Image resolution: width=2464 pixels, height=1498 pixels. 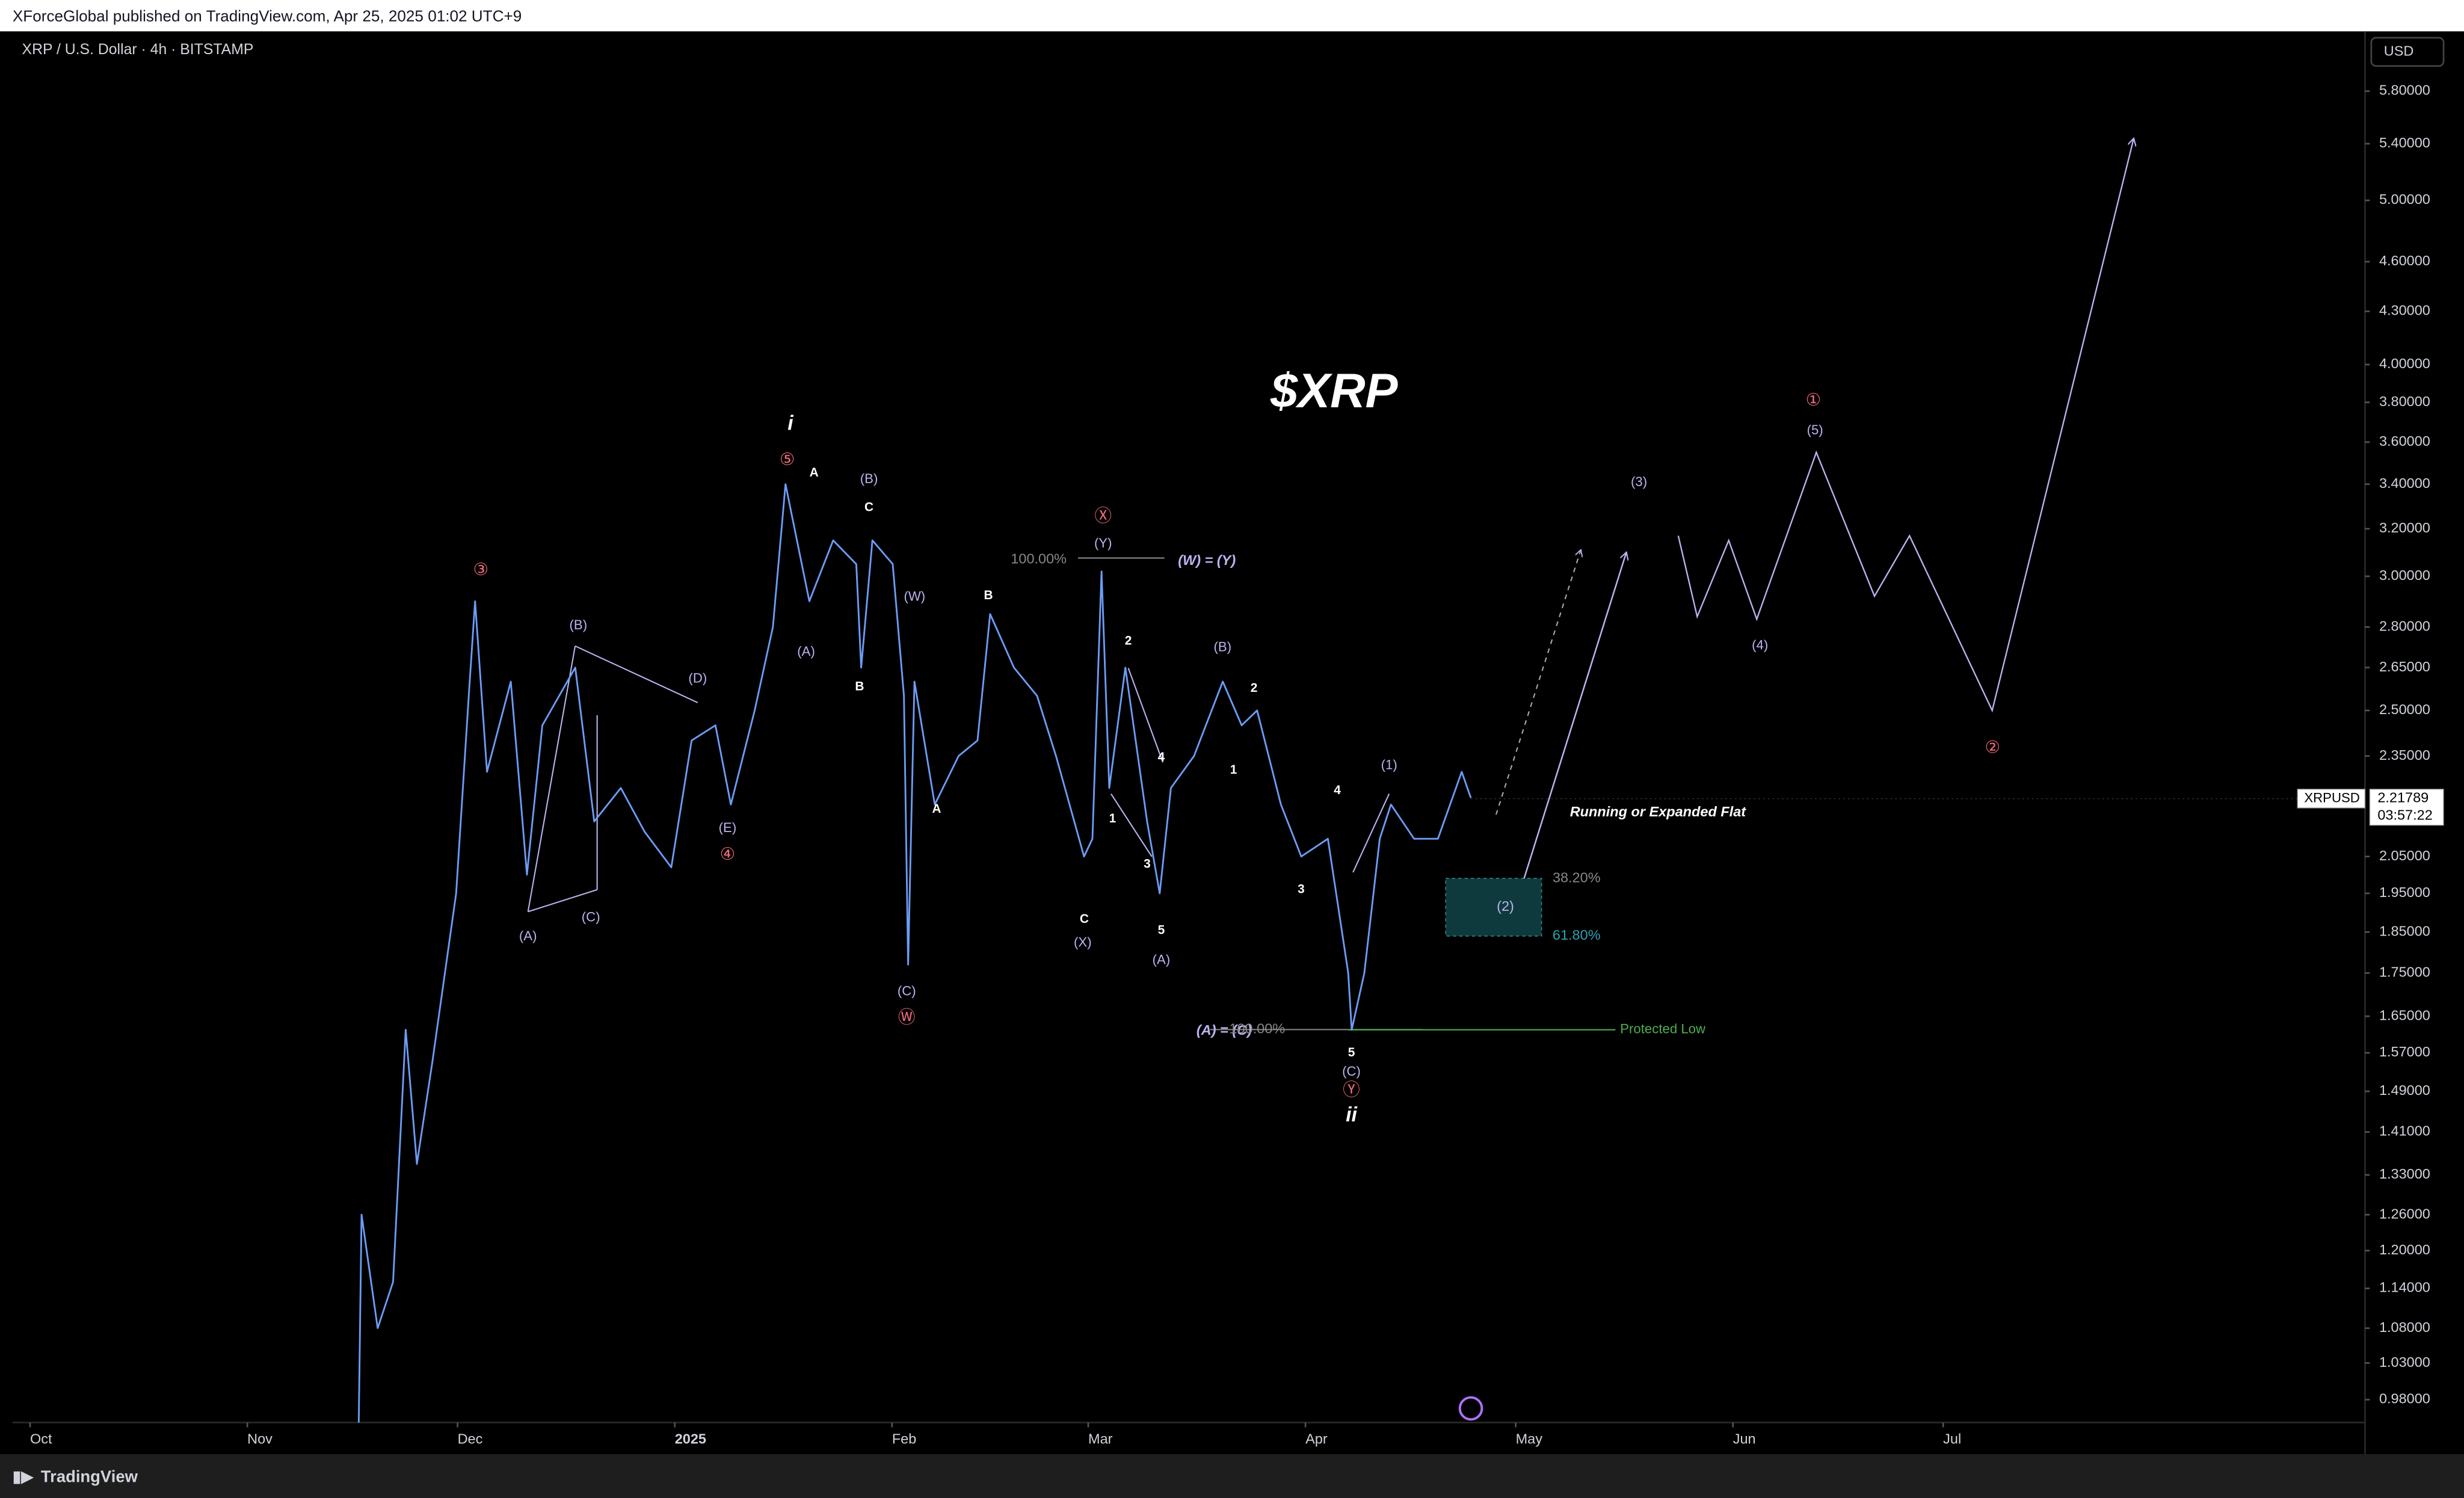 What do you see at coordinates (24, 1476) in the screenshot?
I see `brand-logo: ▮▶` at bounding box center [24, 1476].